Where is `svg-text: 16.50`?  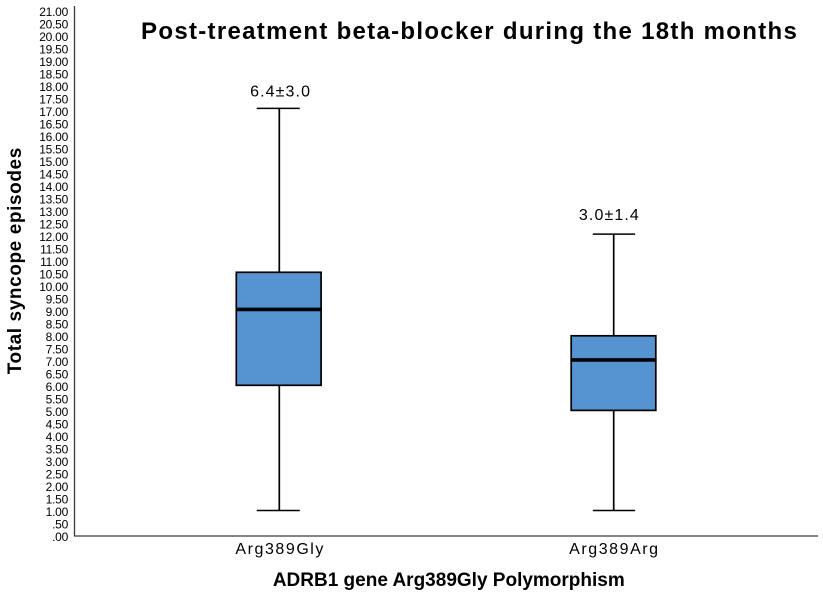
svg-text: 16.50 is located at coordinates (53, 125).